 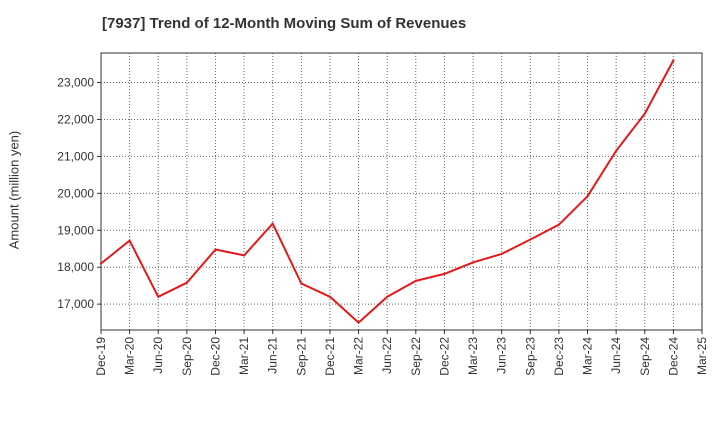 What do you see at coordinates (75, 304) in the screenshot?
I see `y-tick-label: 17,000` at bounding box center [75, 304].